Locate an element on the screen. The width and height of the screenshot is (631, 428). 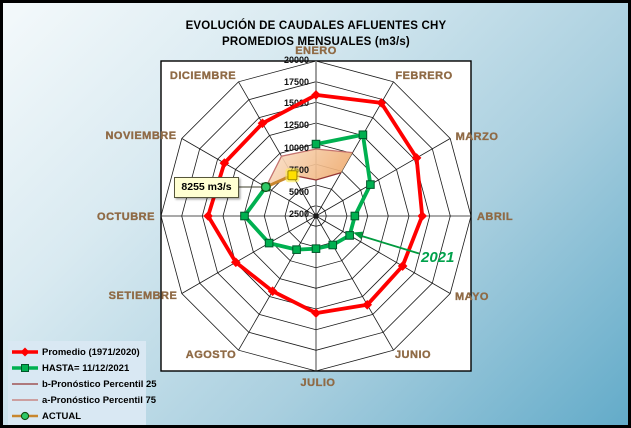
month-label-agosto: AGOSTO is located at coordinates (211, 355).